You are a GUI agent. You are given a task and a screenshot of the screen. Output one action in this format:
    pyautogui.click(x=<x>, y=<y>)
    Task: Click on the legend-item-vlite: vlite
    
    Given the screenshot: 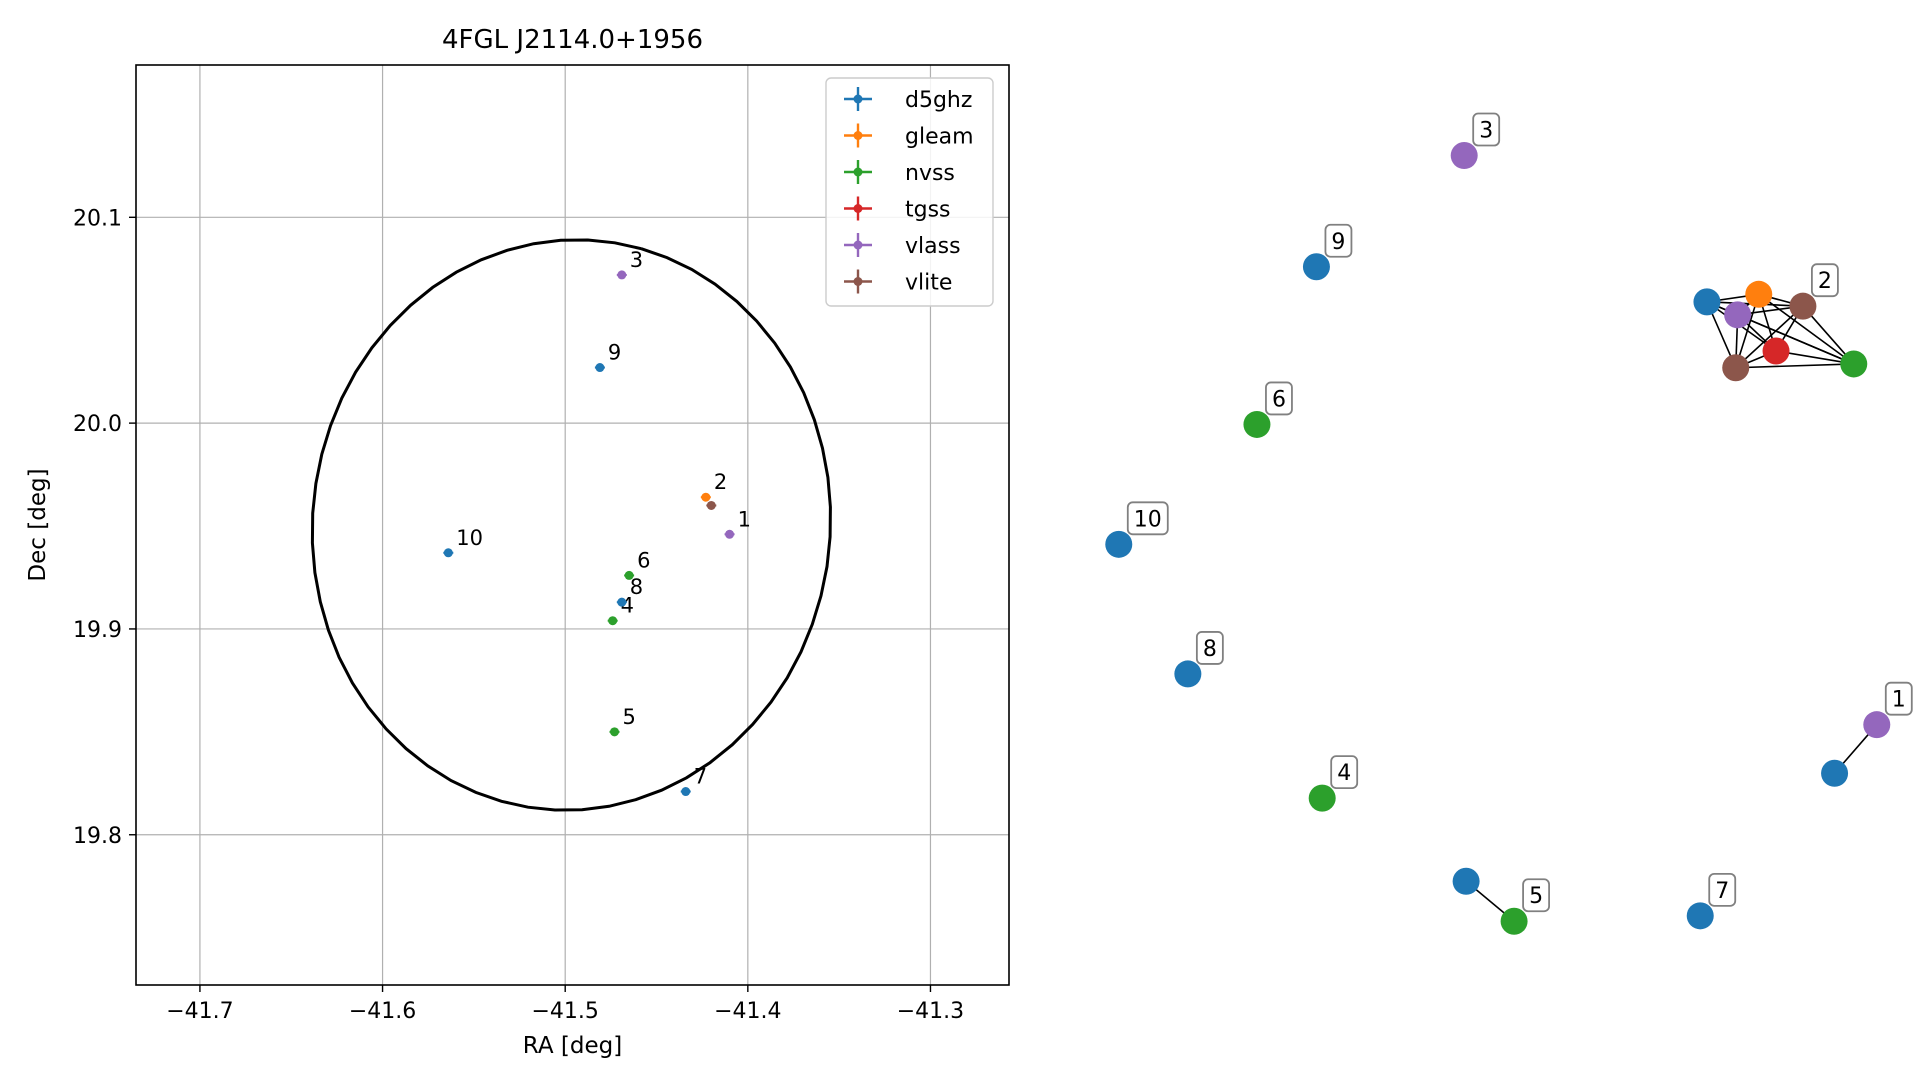 What is the action you would take?
    pyautogui.click(x=898, y=282)
    